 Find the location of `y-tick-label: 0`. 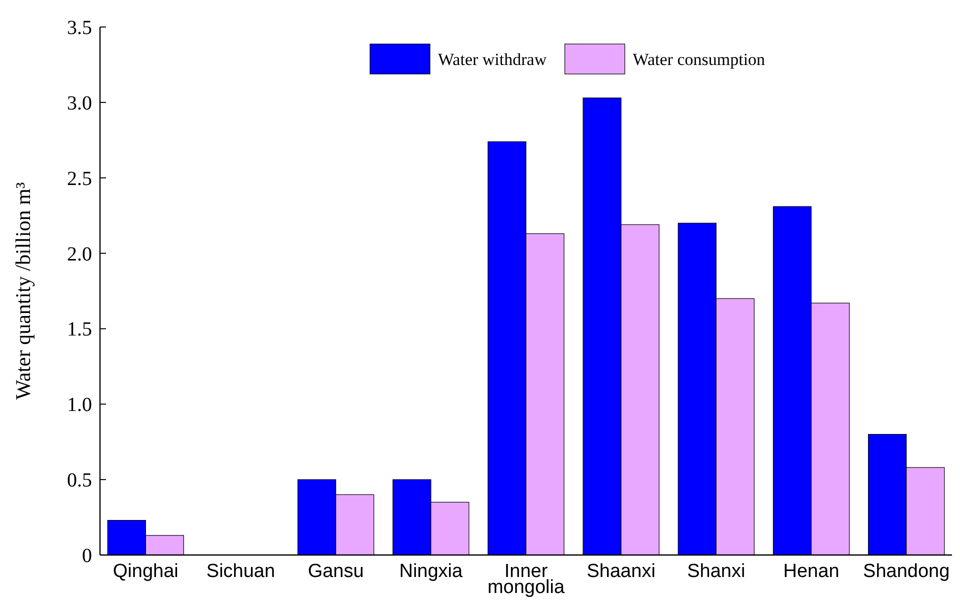

y-tick-label: 0 is located at coordinates (87, 556).